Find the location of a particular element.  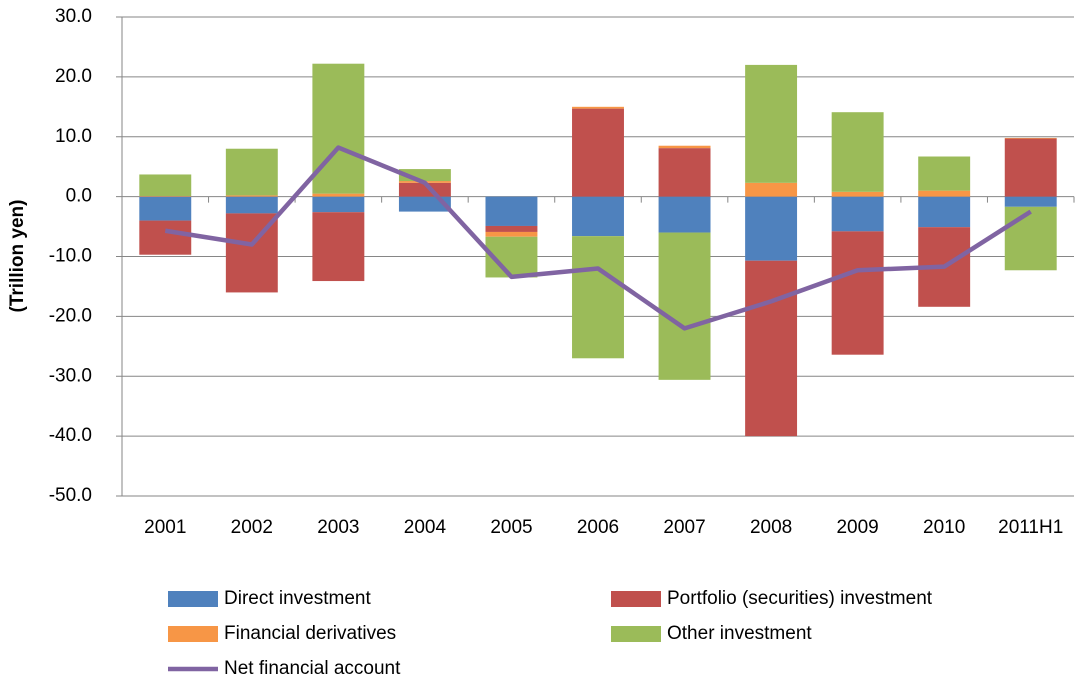

y-tick-label: 30.0 is located at coordinates (73, 16).